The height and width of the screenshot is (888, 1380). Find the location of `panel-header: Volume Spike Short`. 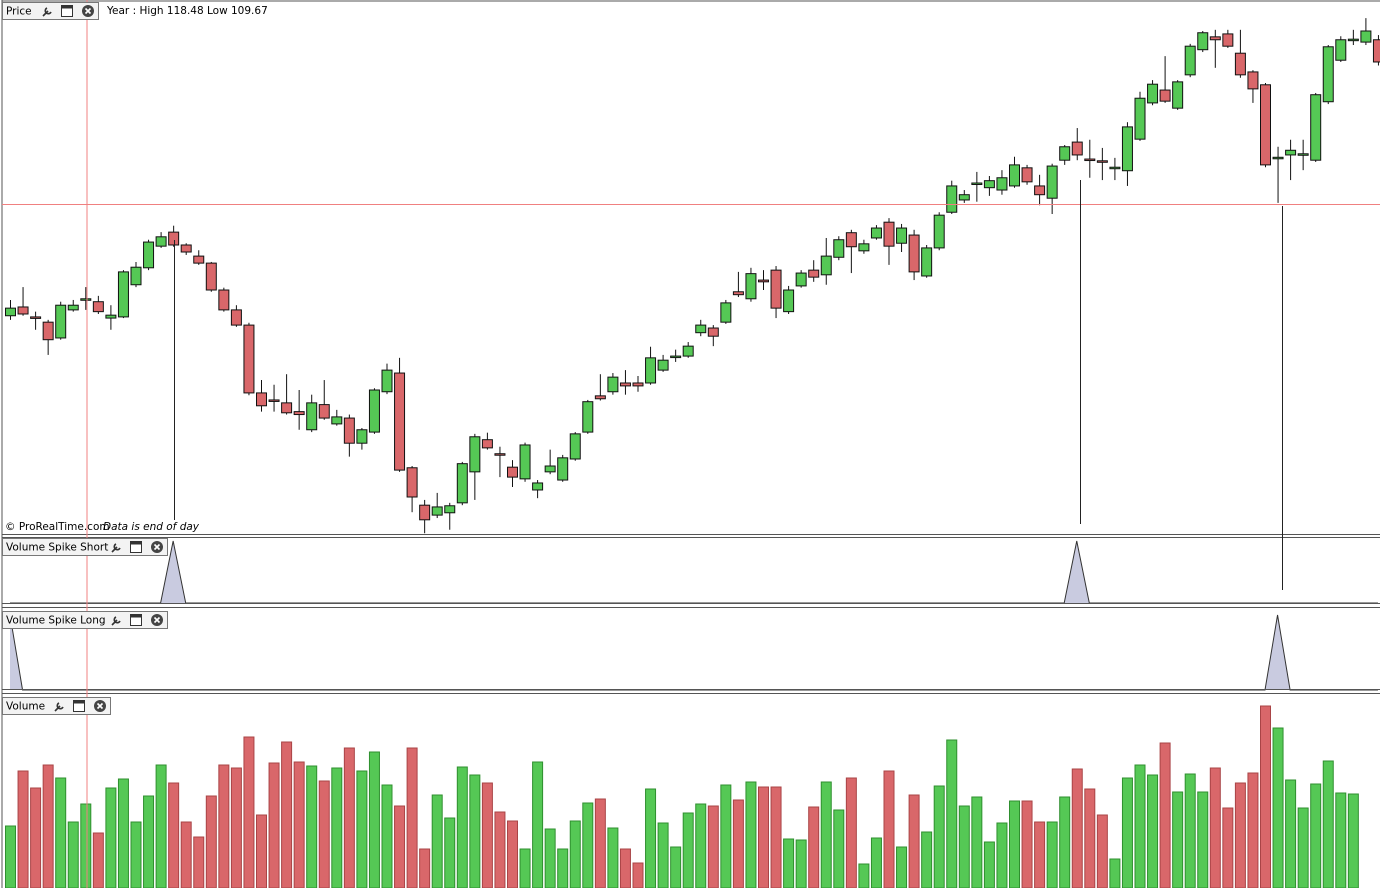

panel-header: Volume Spike Short is located at coordinates (85, 547).